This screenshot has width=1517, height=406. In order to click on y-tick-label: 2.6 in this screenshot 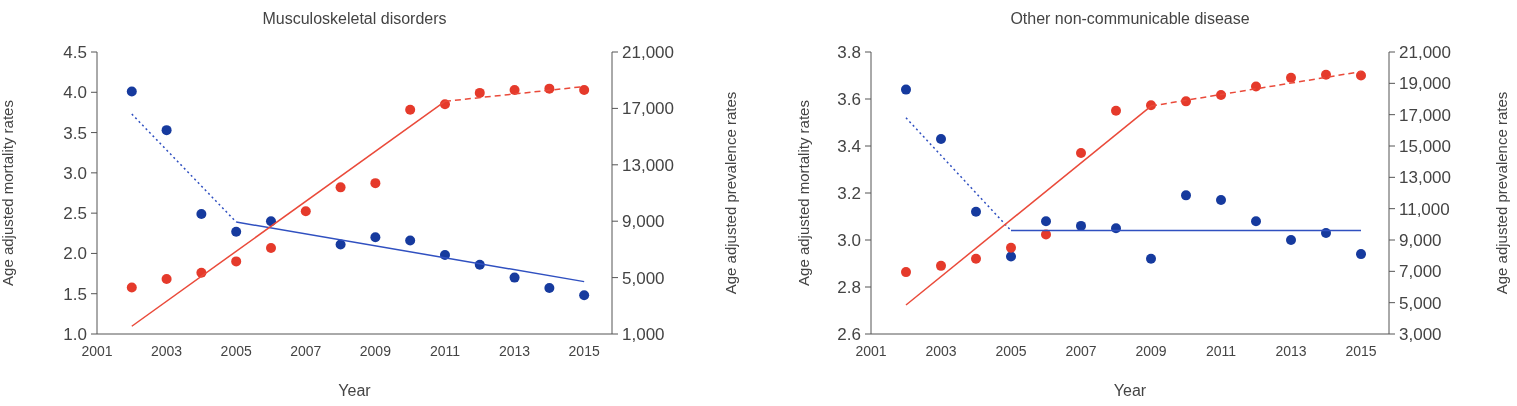, I will do `click(849, 334)`.